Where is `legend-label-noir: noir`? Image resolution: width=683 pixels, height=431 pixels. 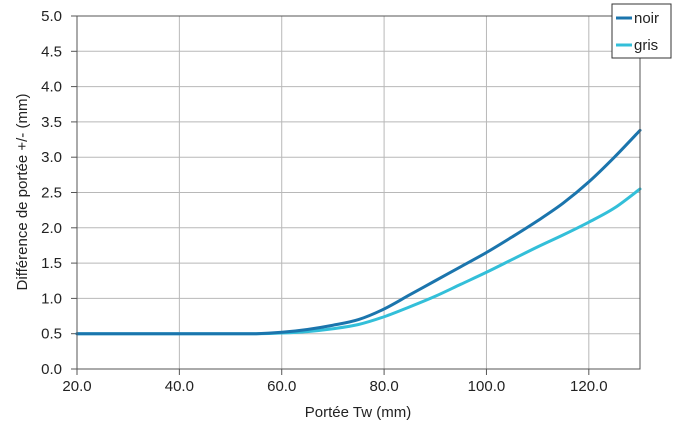
legend-label-noir: noir is located at coordinates (646, 18).